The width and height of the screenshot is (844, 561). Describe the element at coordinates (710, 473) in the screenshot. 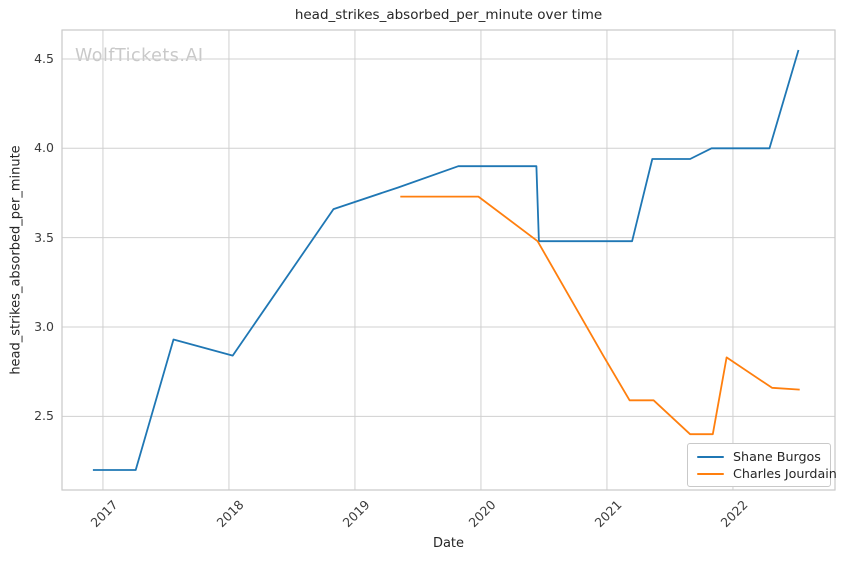

I see `legend-line-swatch-orange` at that location.